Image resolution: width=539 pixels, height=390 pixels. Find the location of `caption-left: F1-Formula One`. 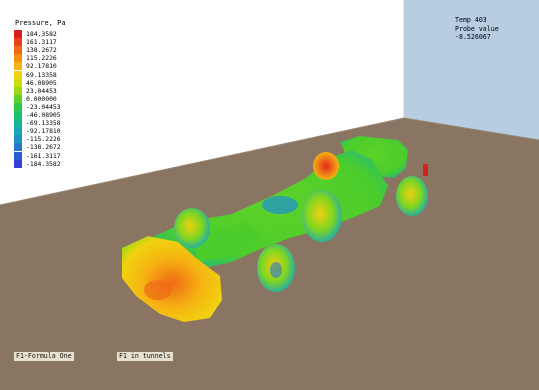

caption-left: F1-Formula One is located at coordinates (44, 356).